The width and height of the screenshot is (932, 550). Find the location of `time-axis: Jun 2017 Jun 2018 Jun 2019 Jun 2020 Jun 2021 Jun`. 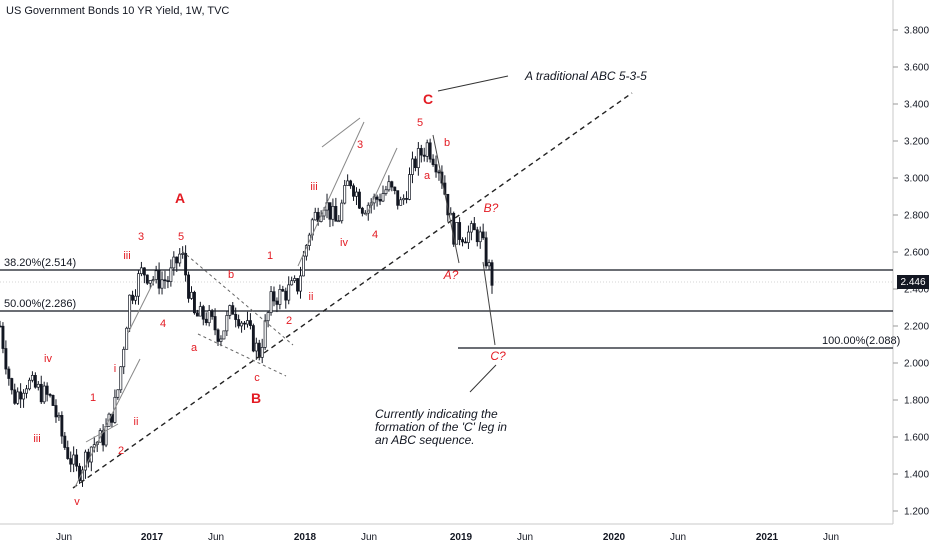

time-axis: Jun 2017 Jun 2018 Jun 2019 Jun 2020 Jun 2021 Jun is located at coordinates (447, 537).